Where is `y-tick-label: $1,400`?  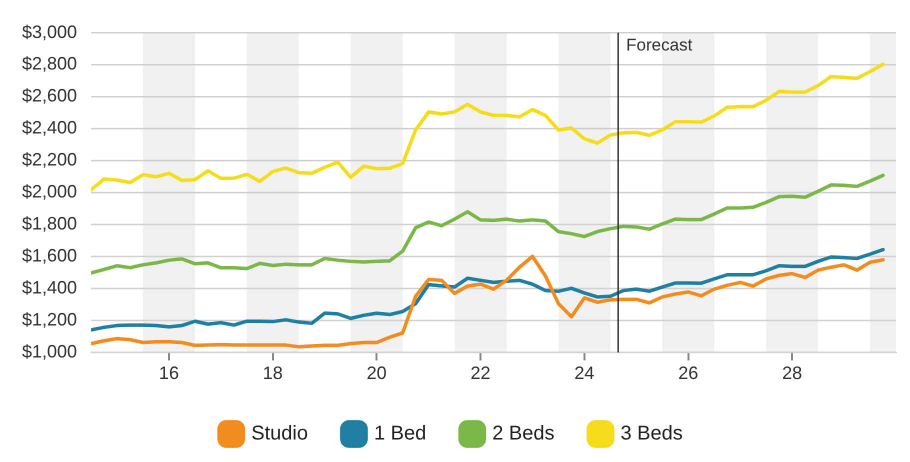
y-tick-label: $1,400 is located at coordinates (50, 287).